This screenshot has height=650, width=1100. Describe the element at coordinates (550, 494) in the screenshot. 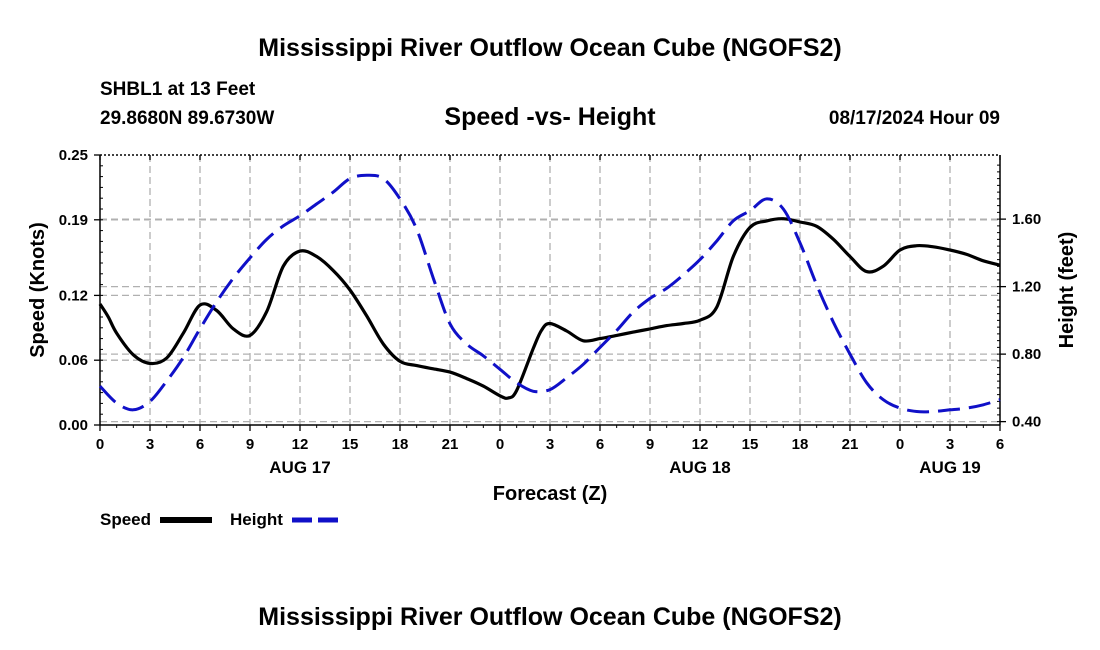

I see `x-axis-label: Forecast (Z)` at that location.